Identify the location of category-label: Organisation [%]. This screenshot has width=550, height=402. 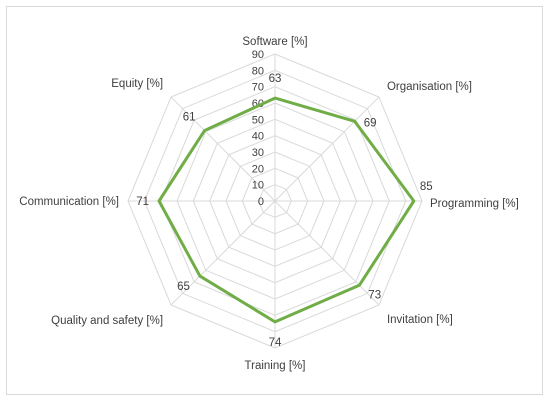
(429, 87).